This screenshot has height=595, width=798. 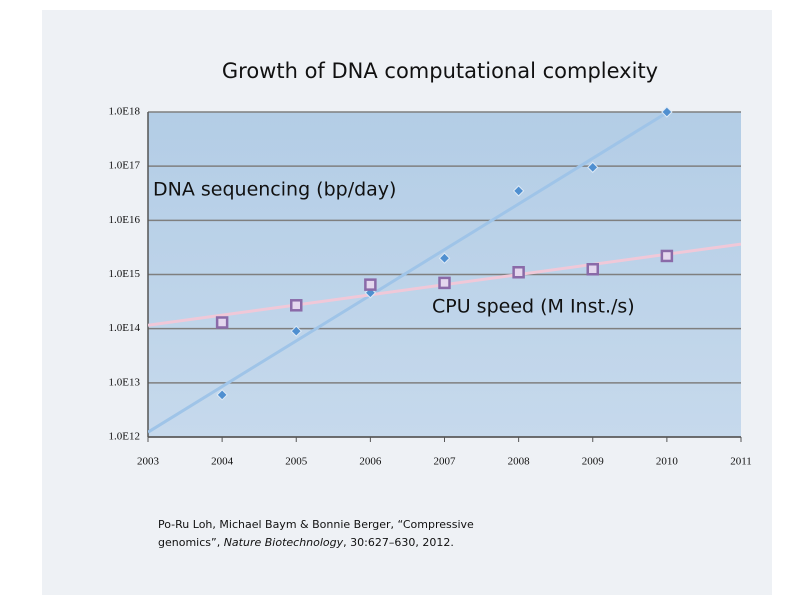 I want to click on y-tick-label: 1.0E18, so click(x=125, y=112).